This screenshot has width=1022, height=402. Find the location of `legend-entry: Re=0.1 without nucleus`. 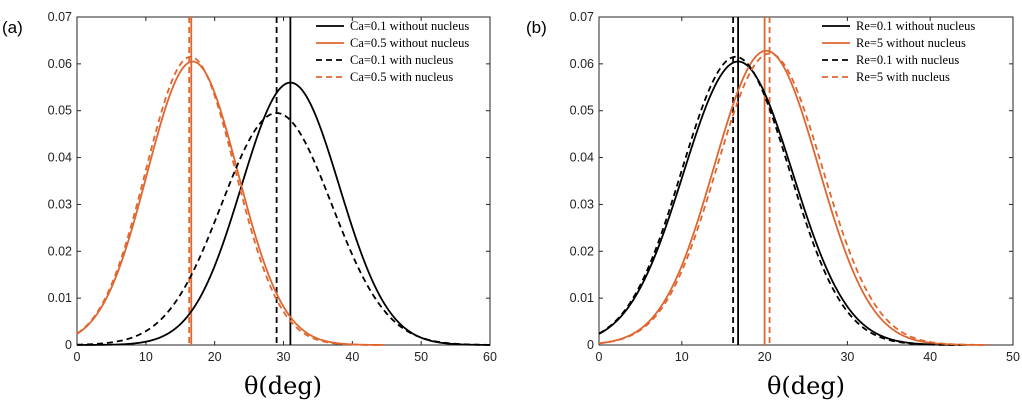

legend-entry: Re=0.1 without nucleus is located at coordinates (915, 26).